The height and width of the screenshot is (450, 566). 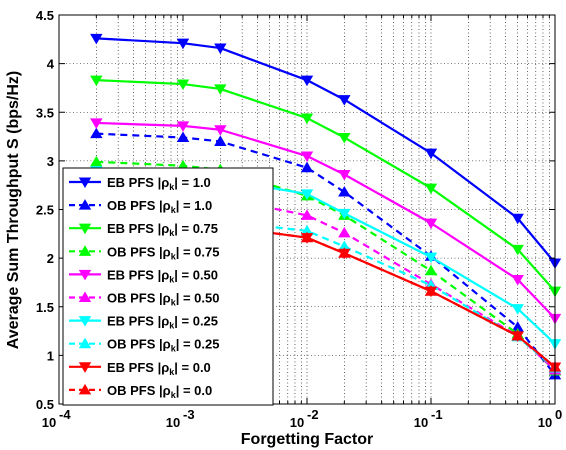 I want to click on legend-label: EB PFS |ρk| = 0.50, so click(x=162, y=275).